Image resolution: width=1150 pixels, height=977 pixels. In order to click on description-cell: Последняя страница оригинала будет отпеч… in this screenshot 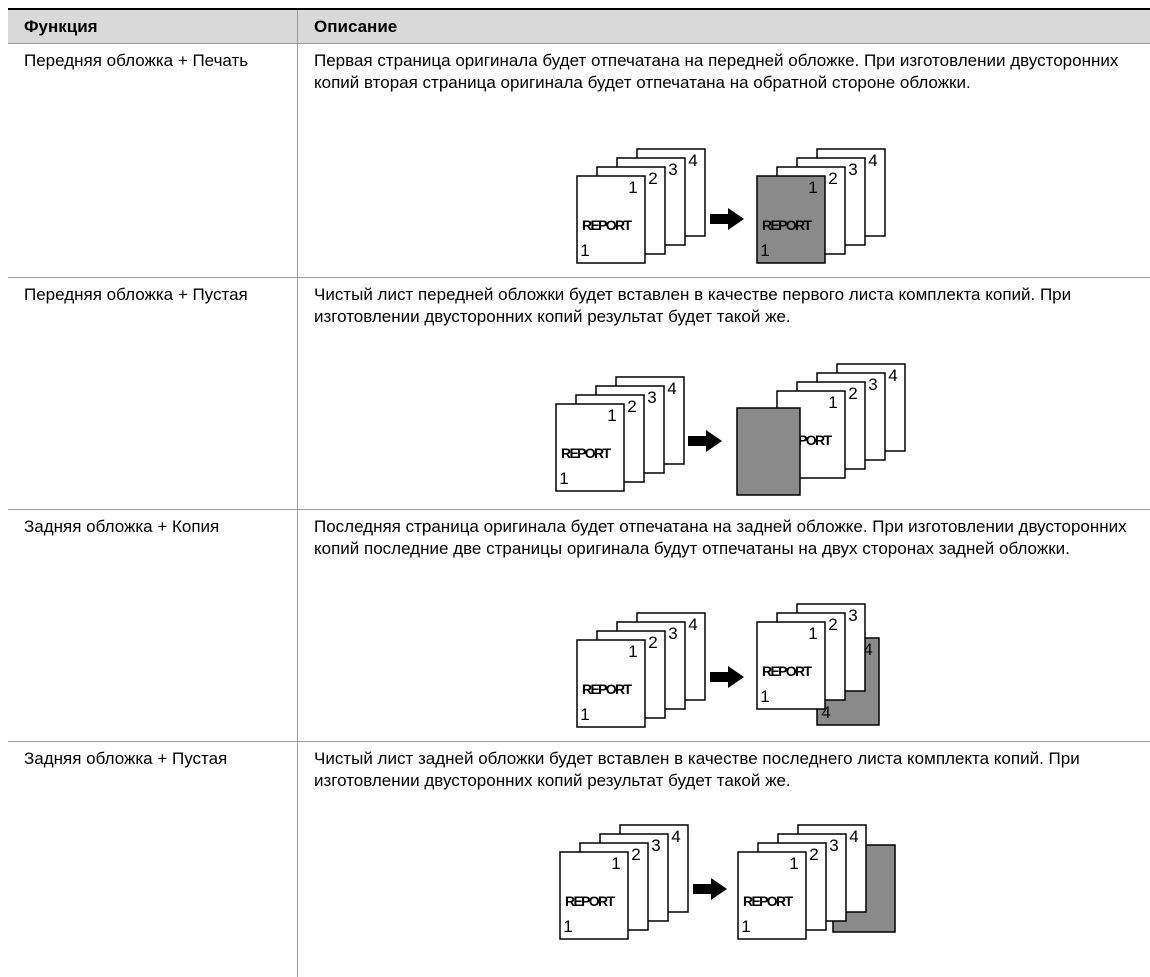, I will do `click(720, 537)`.